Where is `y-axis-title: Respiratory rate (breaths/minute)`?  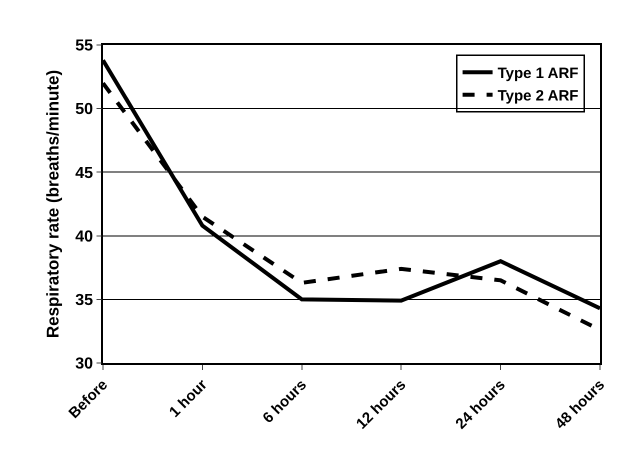
y-axis-title: Respiratory rate (breaths/minute) is located at coordinates (53, 204).